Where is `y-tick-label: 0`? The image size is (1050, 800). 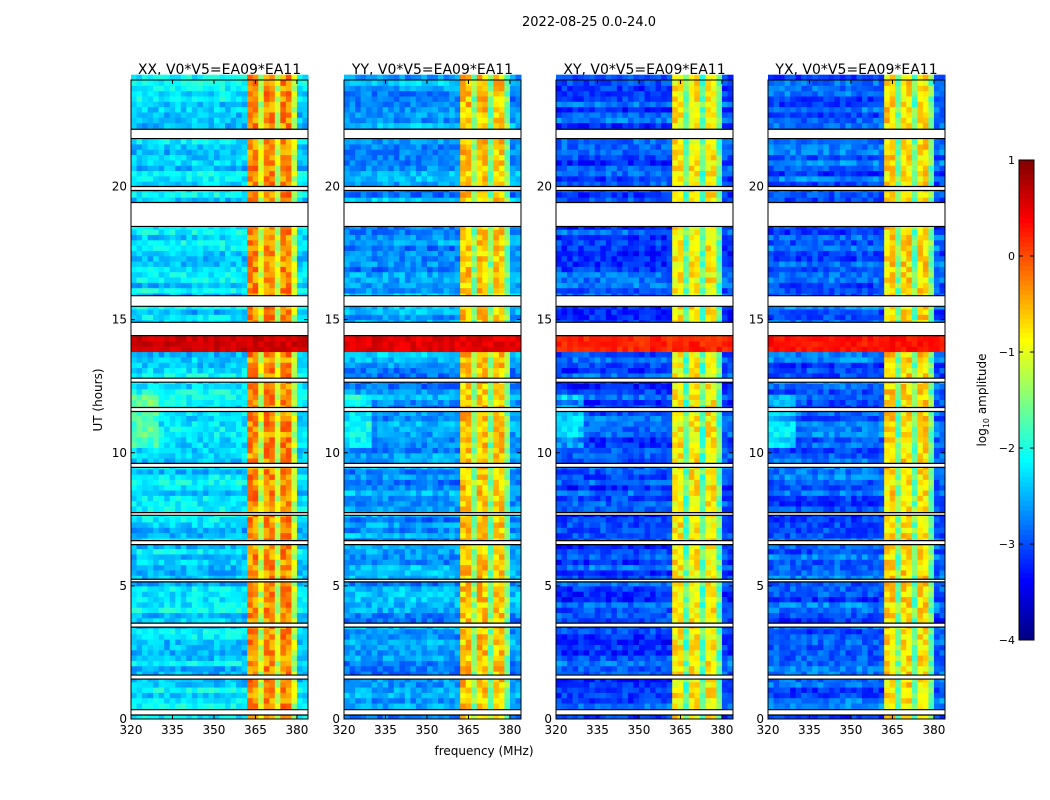
y-tick-label: 0 is located at coordinates (123, 719).